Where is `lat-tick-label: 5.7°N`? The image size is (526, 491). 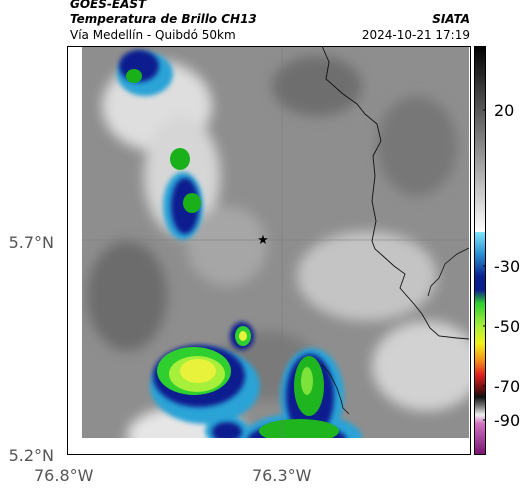 lat-tick-label: 5.7°N is located at coordinates (31, 242).